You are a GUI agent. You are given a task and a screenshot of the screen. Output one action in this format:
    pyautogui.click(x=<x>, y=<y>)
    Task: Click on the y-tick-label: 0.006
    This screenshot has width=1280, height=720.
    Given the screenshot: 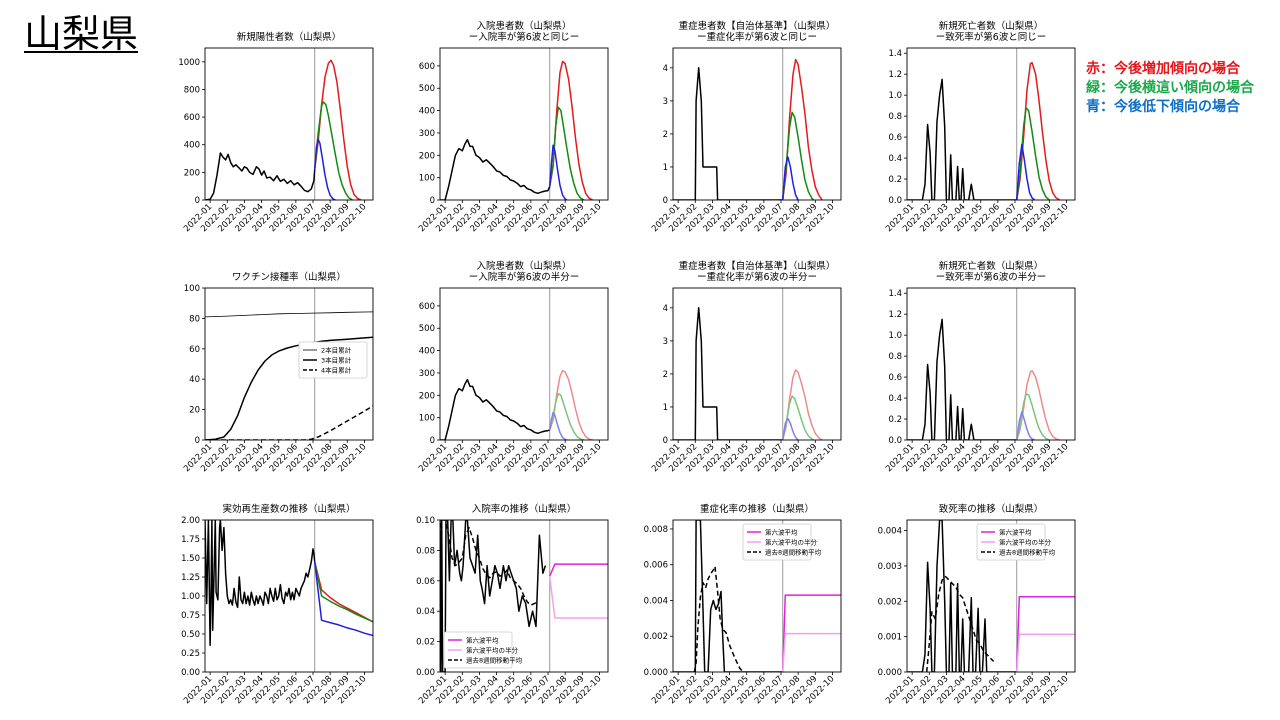 What is the action you would take?
    pyautogui.click(x=656, y=566)
    